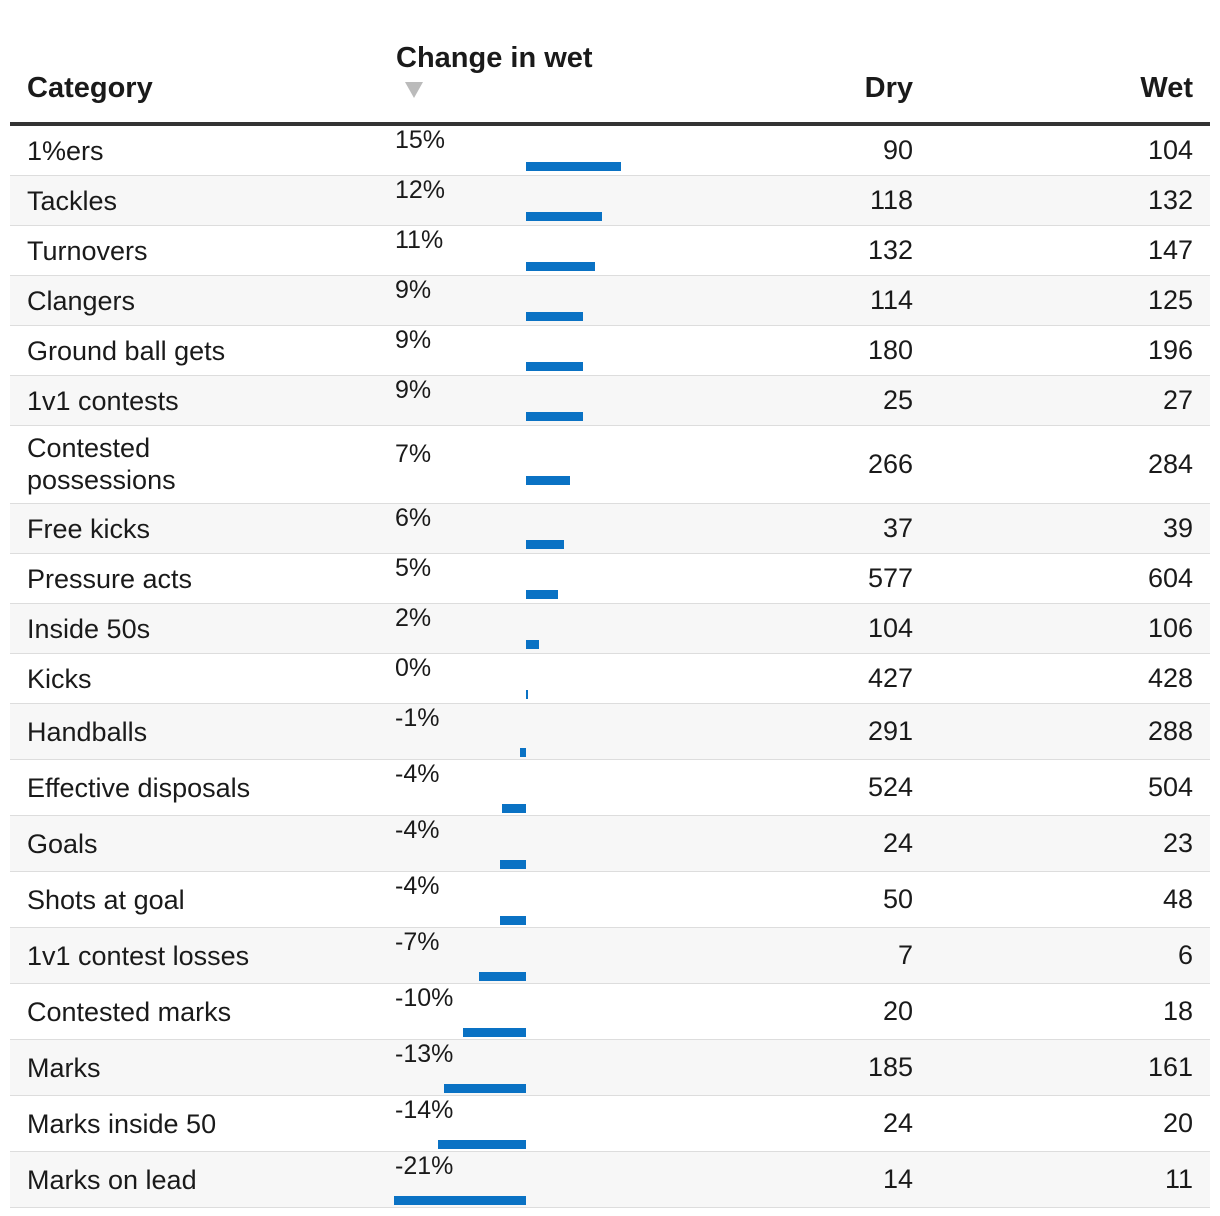 The width and height of the screenshot is (1220, 1216). I want to click on change-label: 7%, so click(413, 454).